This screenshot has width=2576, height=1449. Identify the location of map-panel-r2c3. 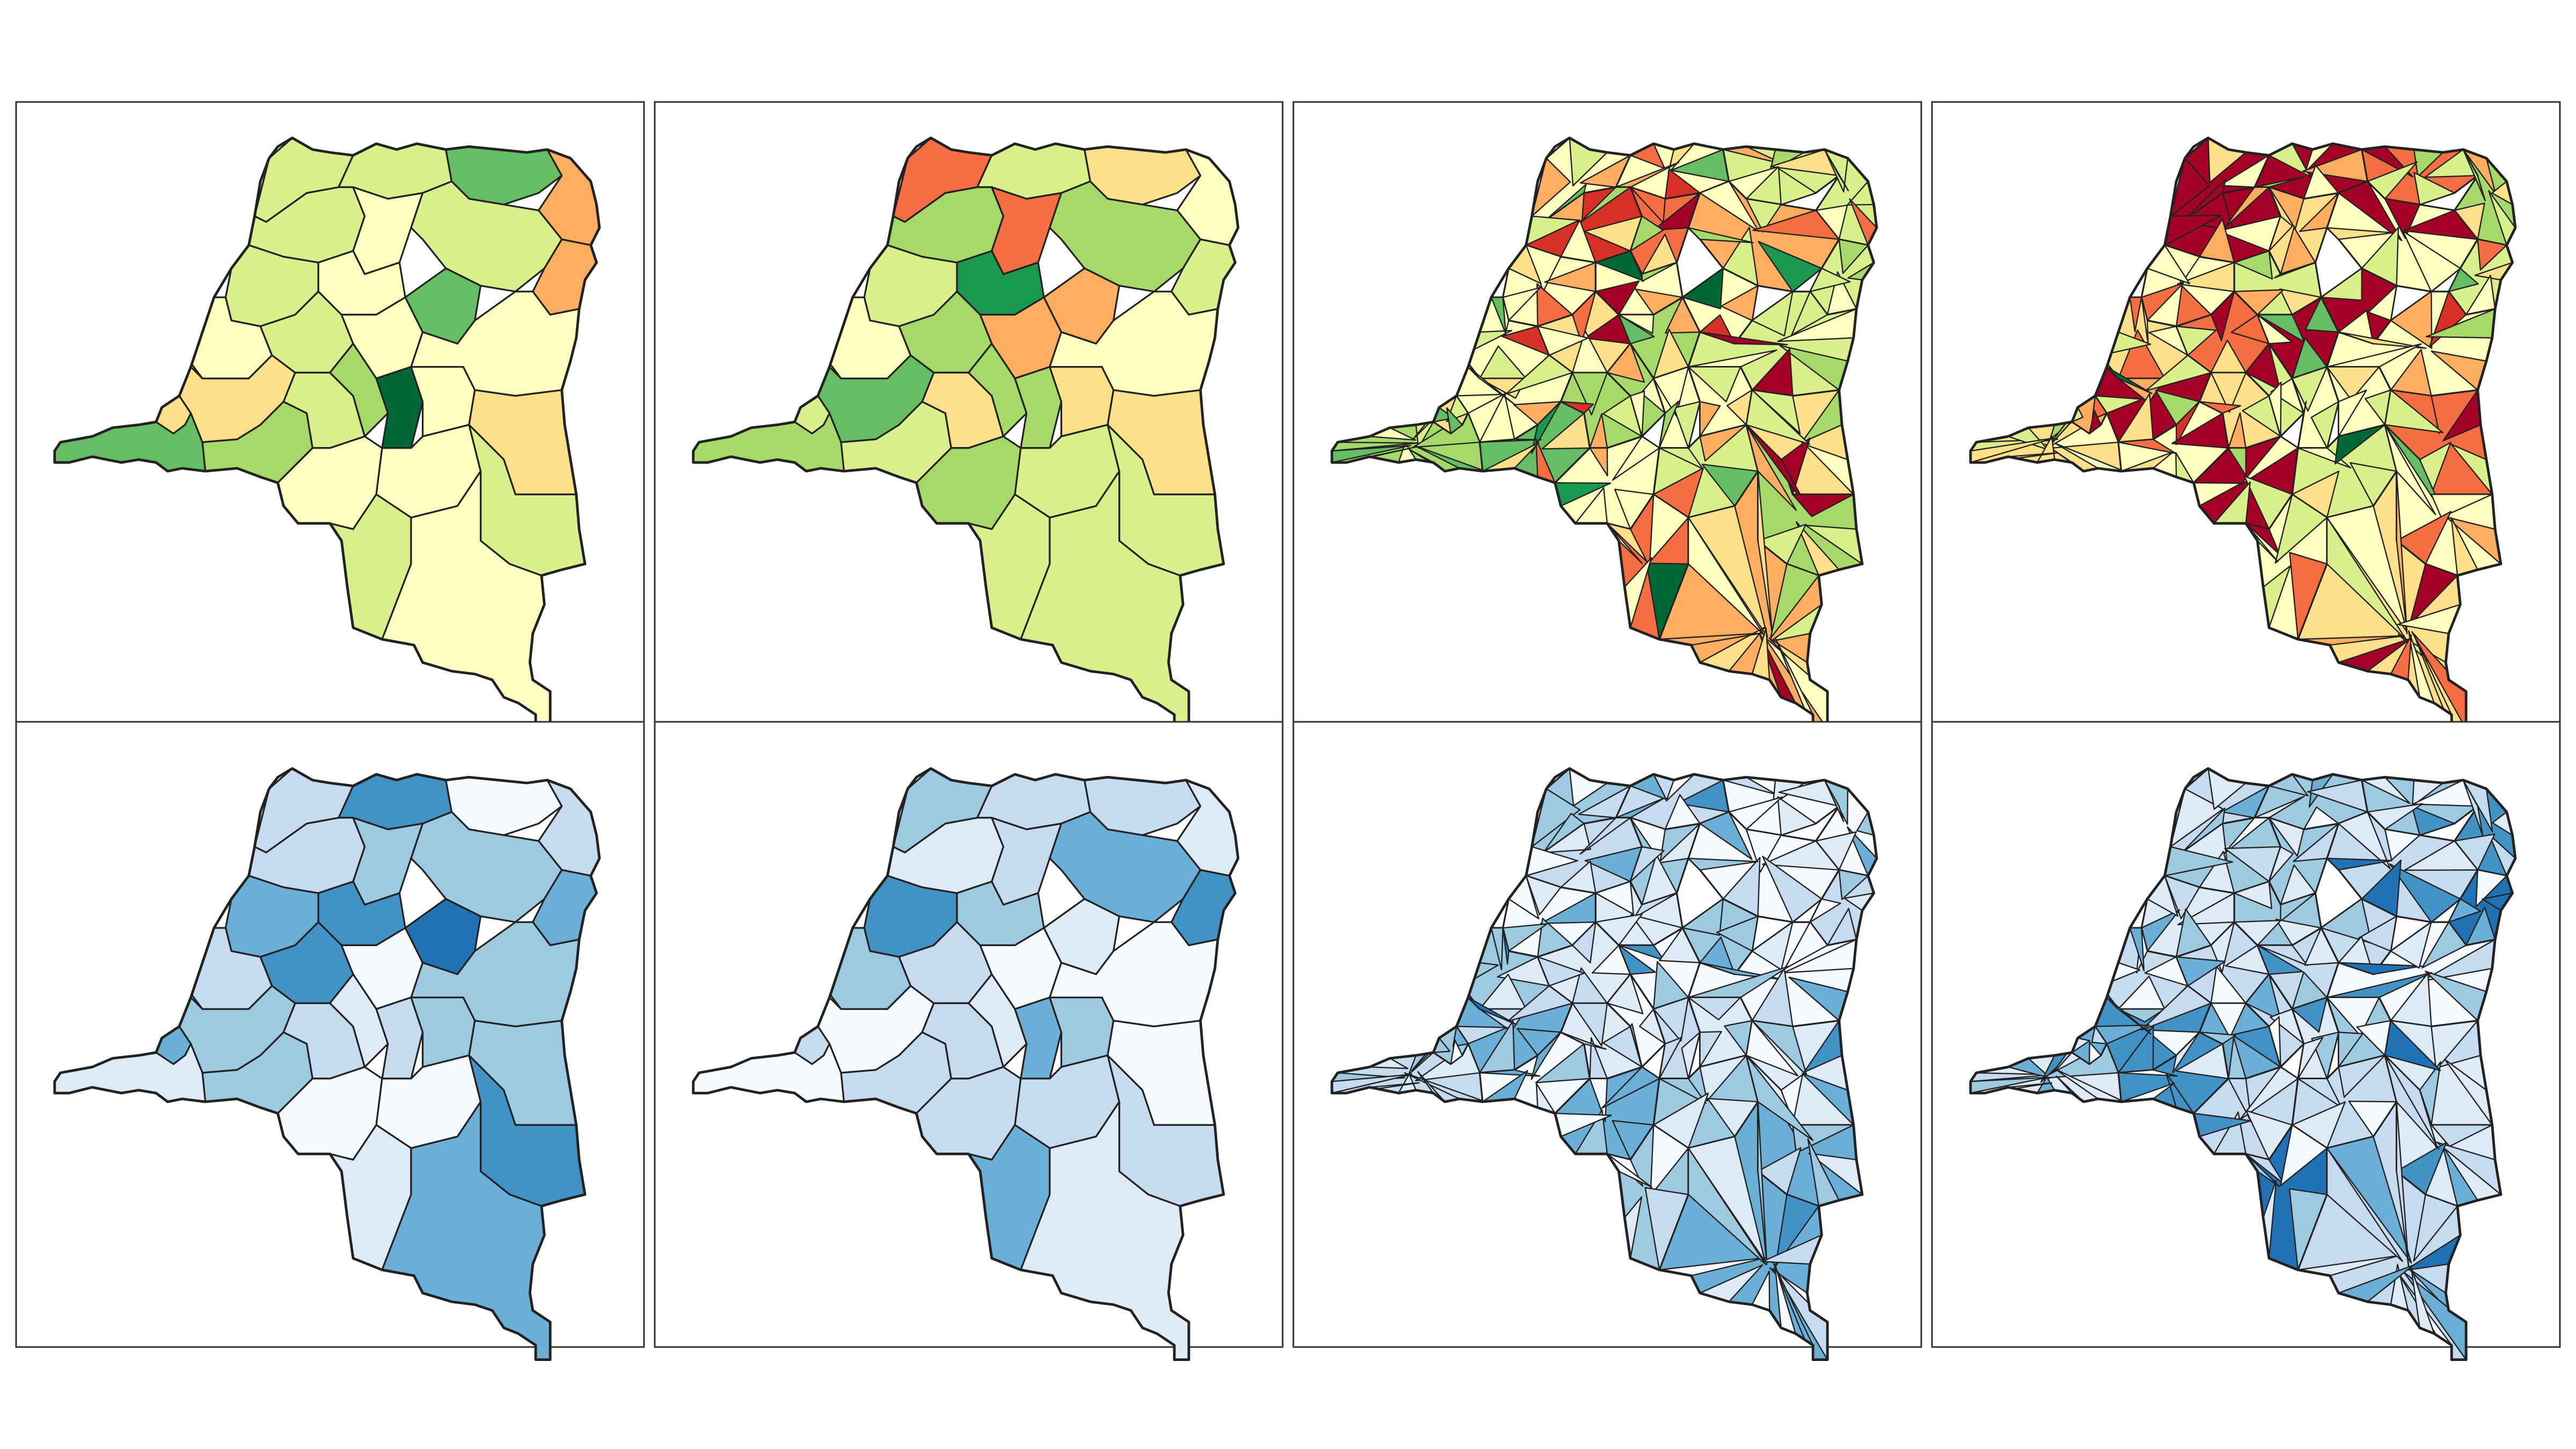
(1607, 1040).